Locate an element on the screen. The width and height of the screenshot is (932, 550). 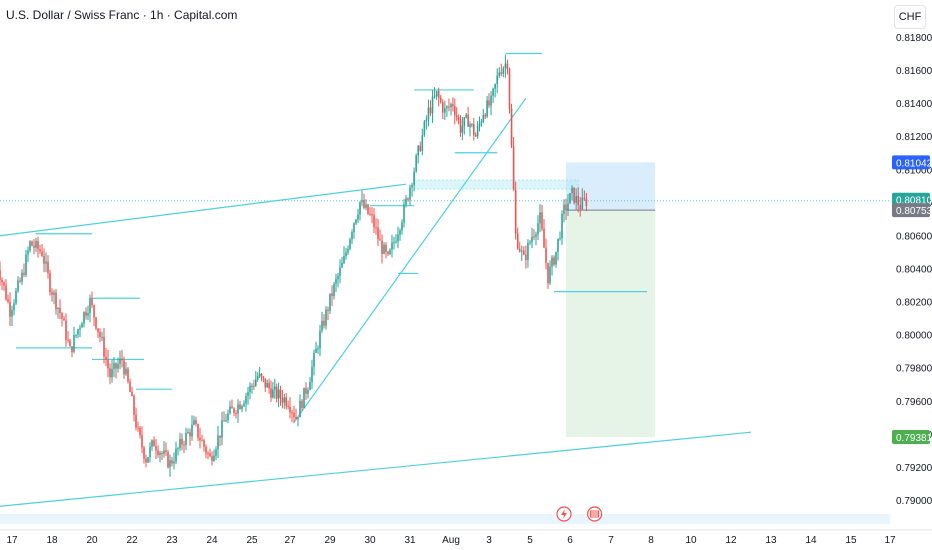
y-tick-label: 0.79600 is located at coordinates (914, 402).